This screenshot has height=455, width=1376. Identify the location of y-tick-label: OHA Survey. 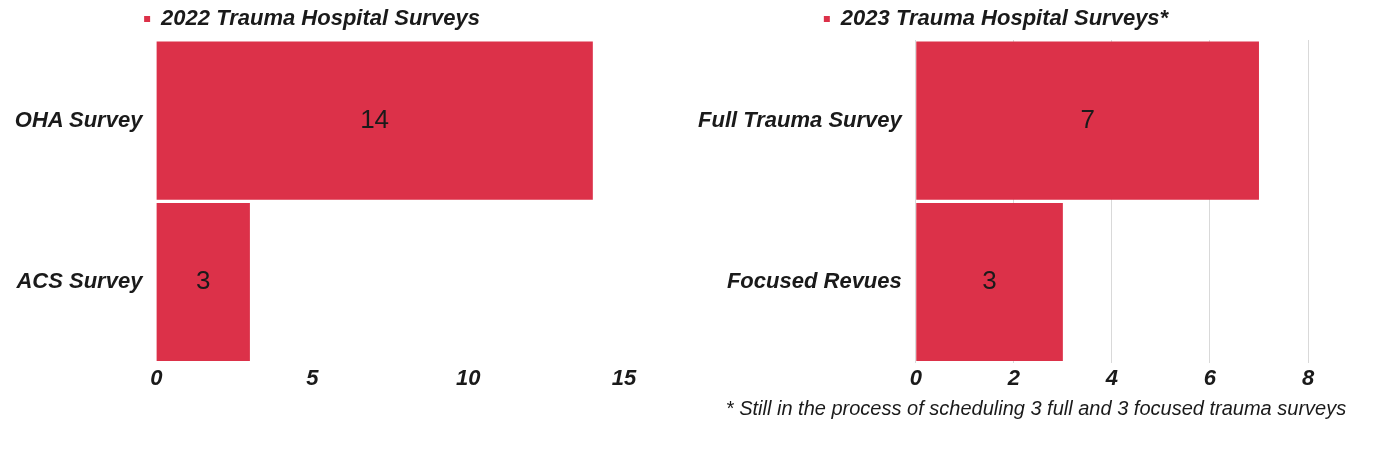
(79, 119).